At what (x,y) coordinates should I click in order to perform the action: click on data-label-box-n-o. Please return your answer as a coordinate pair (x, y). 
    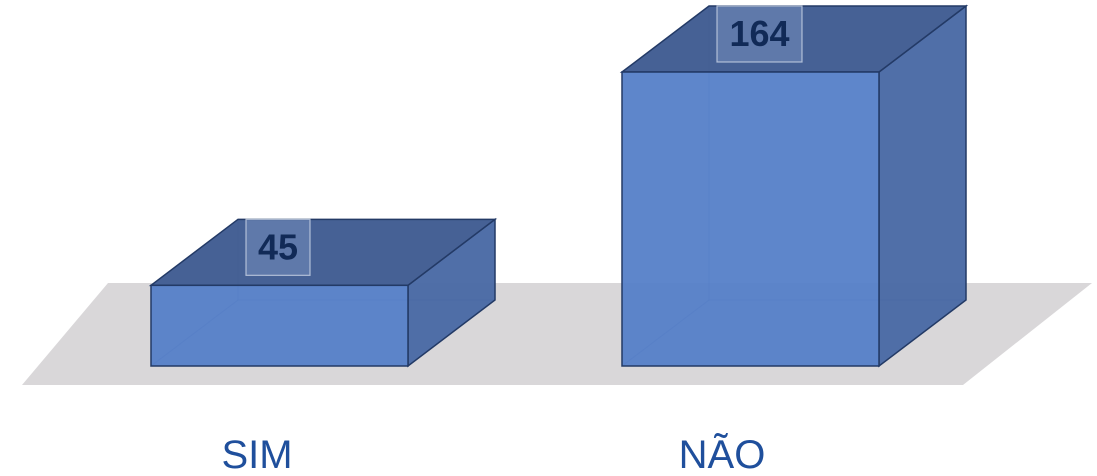
    Looking at the image, I should click on (759, 34).